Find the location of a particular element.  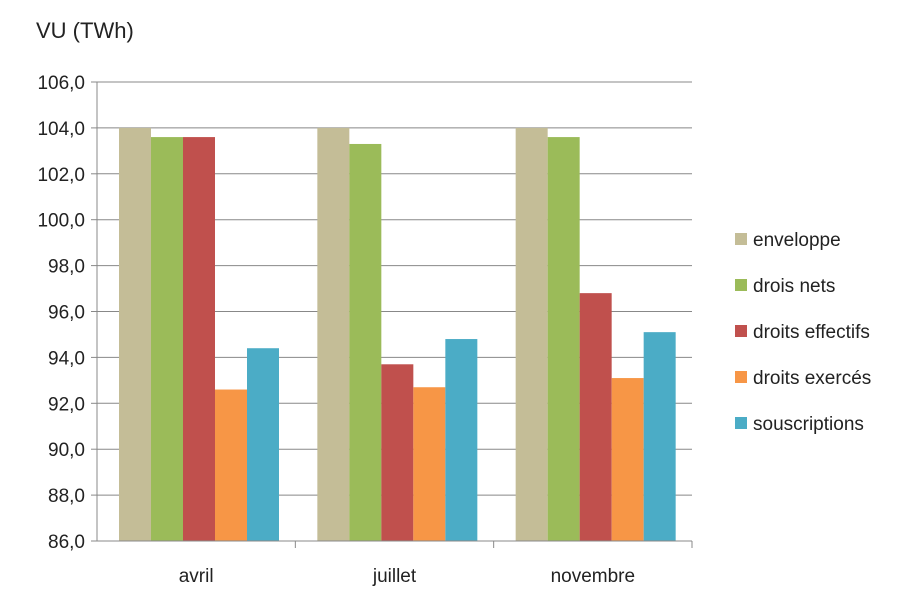

y-tick-label: 94,0 is located at coordinates (66, 358).